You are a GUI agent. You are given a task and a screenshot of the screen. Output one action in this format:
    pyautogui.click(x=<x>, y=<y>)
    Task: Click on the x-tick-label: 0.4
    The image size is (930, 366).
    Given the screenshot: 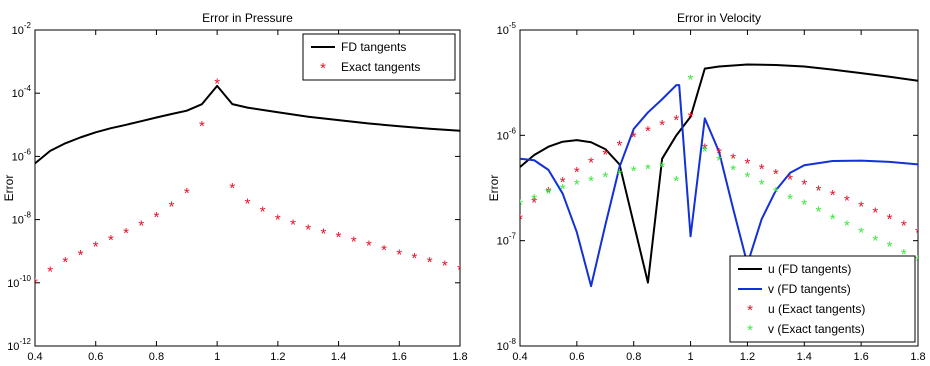 What is the action you would take?
    pyautogui.click(x=519, y=357)
    